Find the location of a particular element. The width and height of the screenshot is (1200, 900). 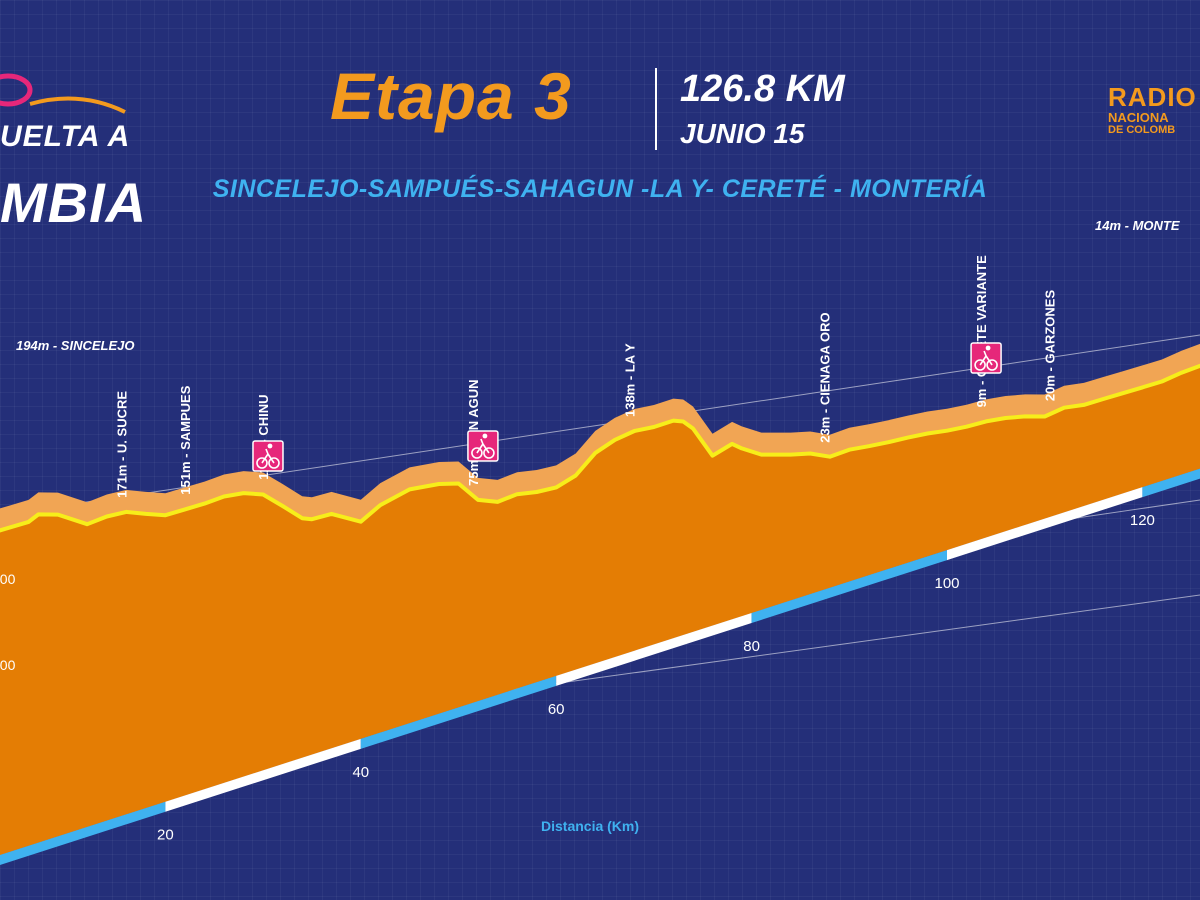

x-tick-label: 120 is located at coordinates (1142, 520).